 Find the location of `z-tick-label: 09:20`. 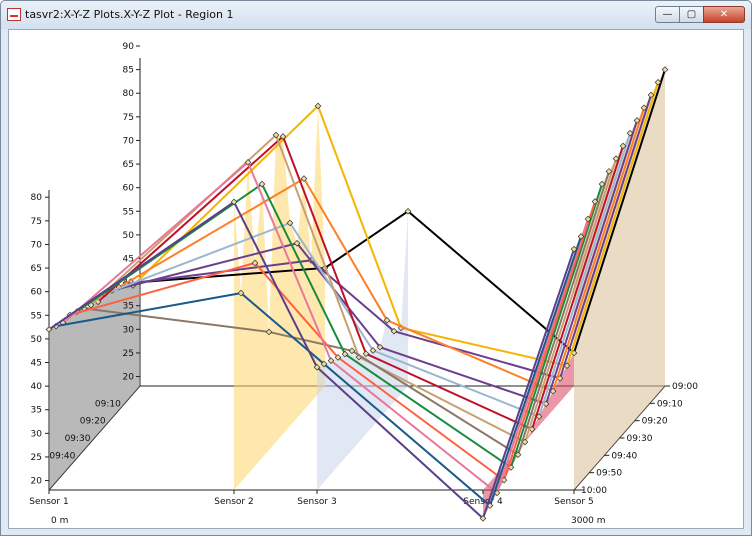

z-tick-label: 09:20 is located at coordinates (655, 422).